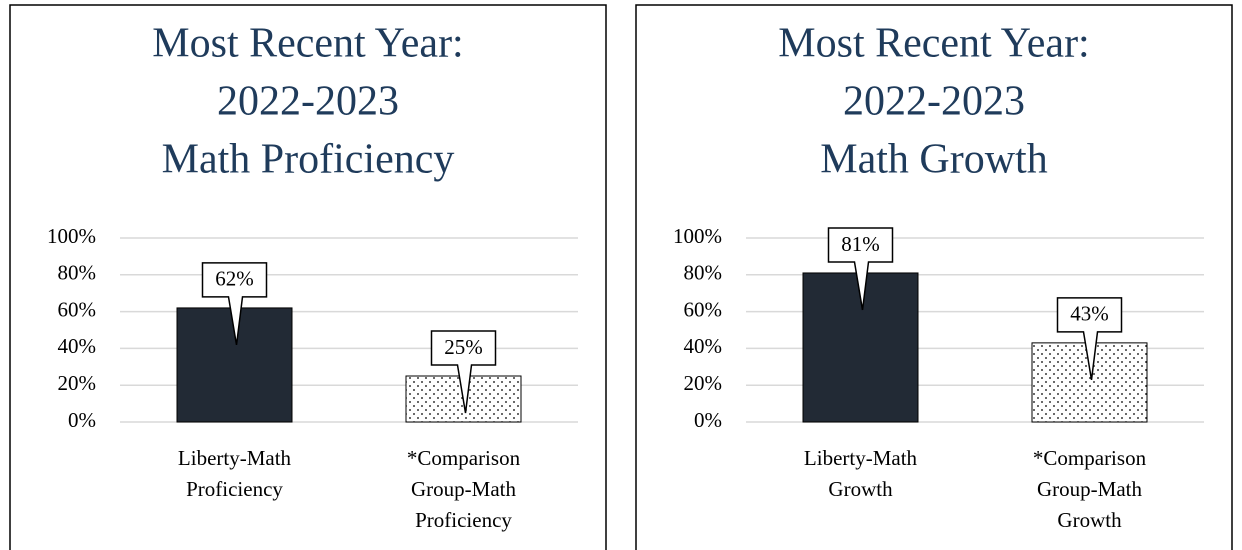 Image resolution: width=1242 pixels, height=550 pixels. I want to click on data-label: 43%, so click(1089, 314).